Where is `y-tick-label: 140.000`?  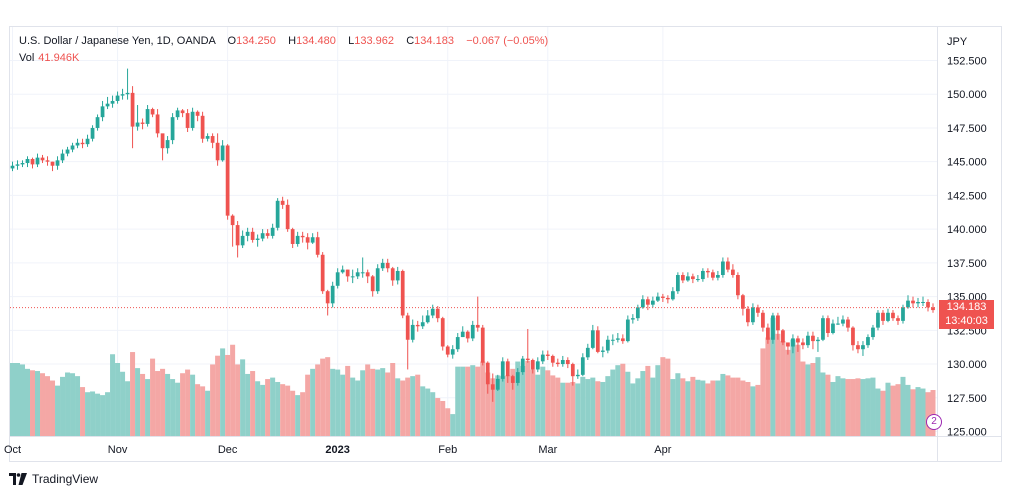
y-tick-label: 140.000 is located at coordinates (967, 230).